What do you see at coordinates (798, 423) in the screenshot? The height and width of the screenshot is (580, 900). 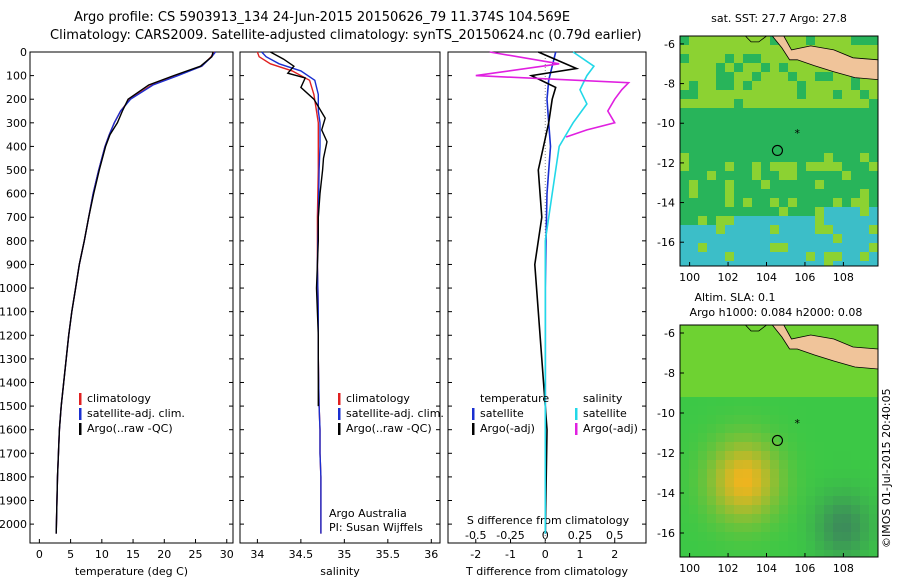 I see `float-star-marker: *` at bounding box center [798, 423].